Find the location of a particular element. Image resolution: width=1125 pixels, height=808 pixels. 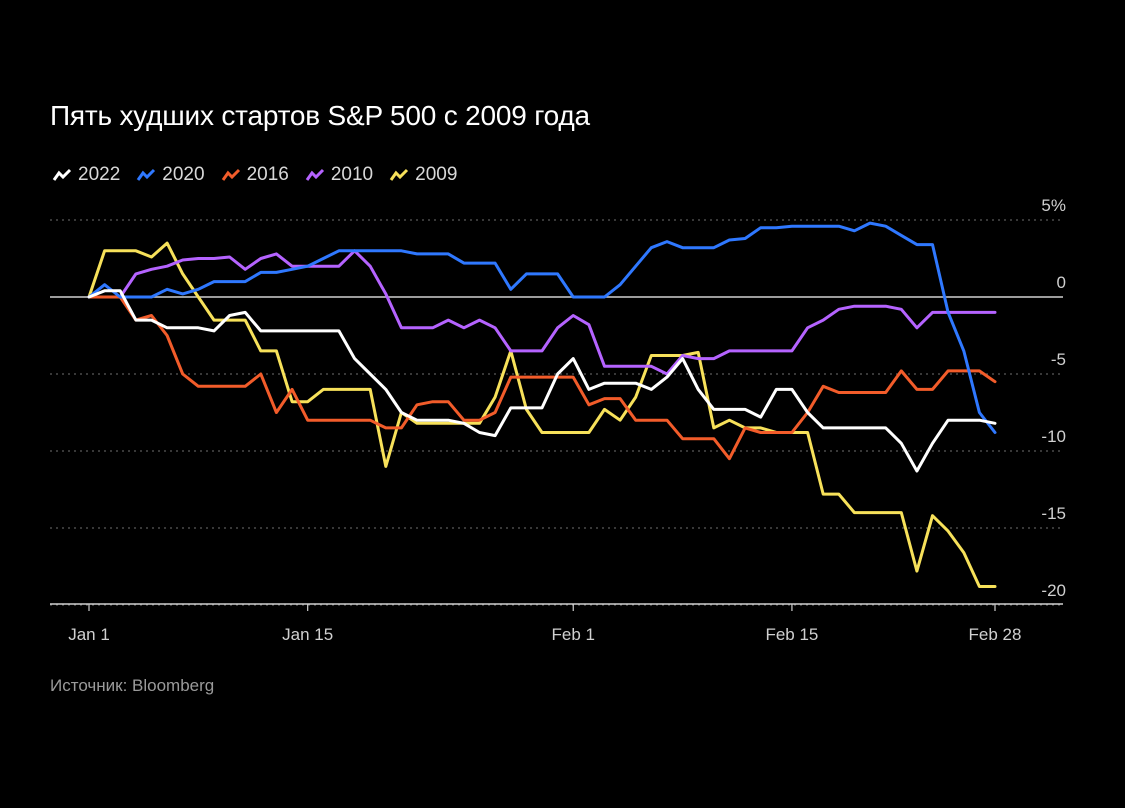

y-tick-label: 0 is located at coordinates (1061, 282).